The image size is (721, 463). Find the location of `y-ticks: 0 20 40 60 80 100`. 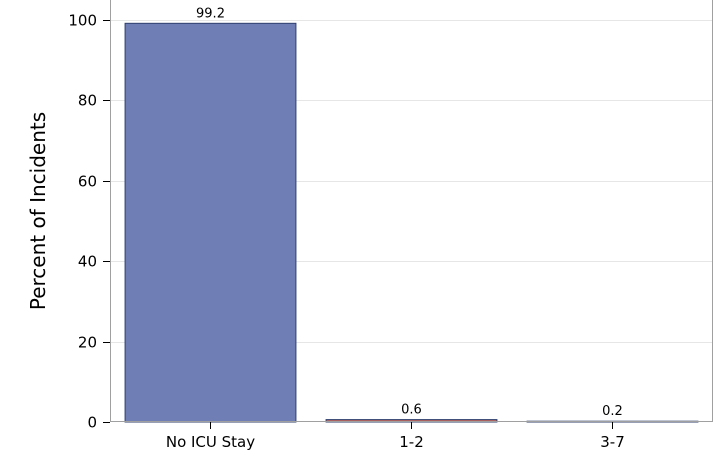

y-ticks: 0 20 40 60 80 100 is located at coordinates (89, 222).